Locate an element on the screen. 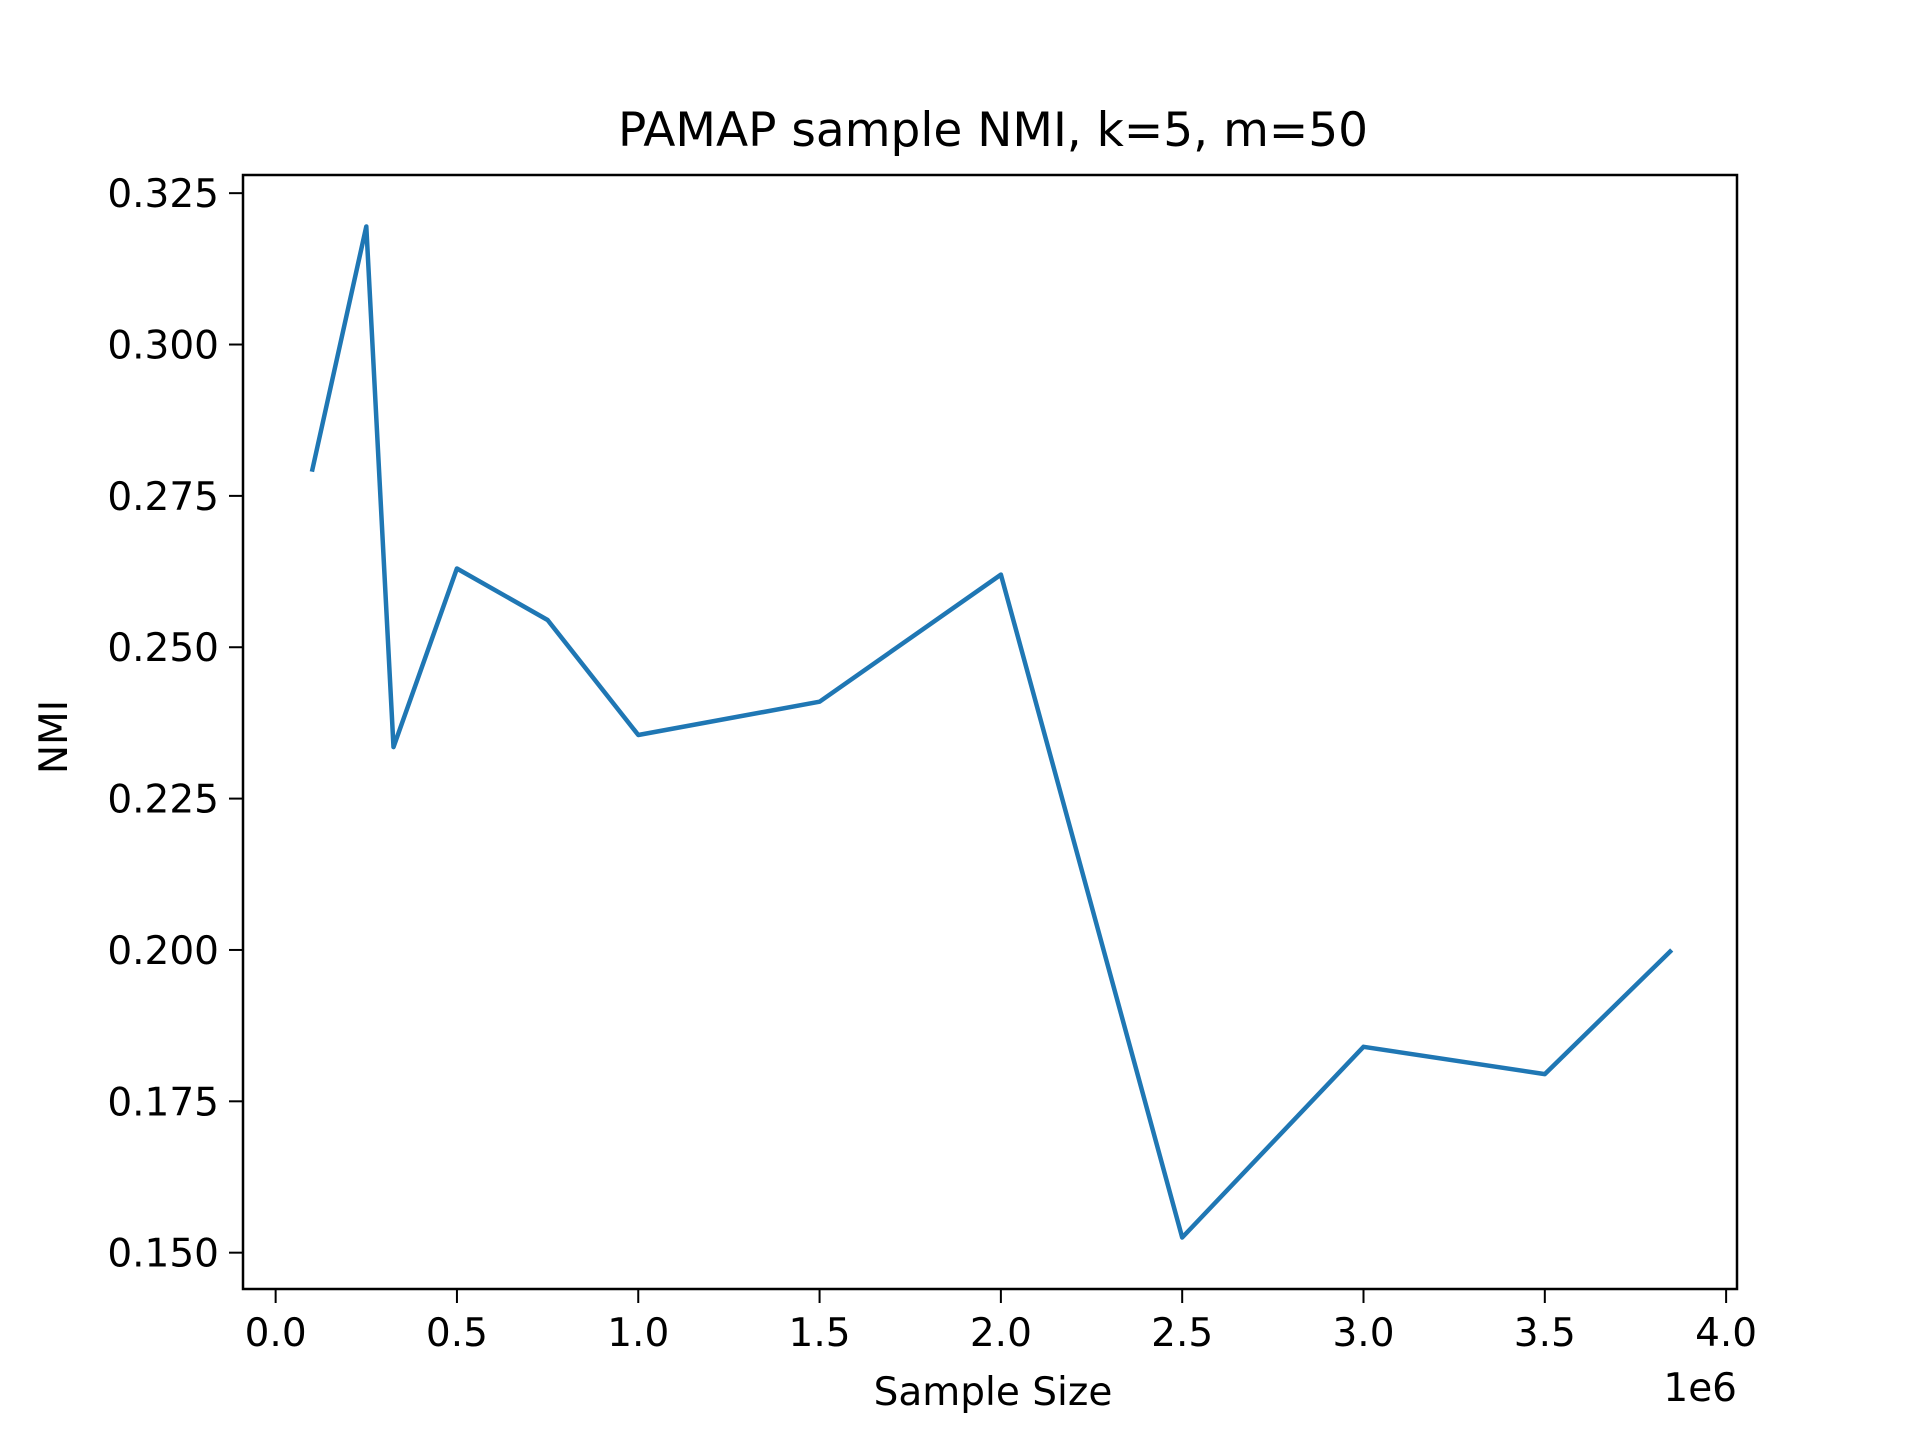 This screenshot has width=1920, height=1440. x-tick-label: 2.0 is located at coordinates (1001, 1333).